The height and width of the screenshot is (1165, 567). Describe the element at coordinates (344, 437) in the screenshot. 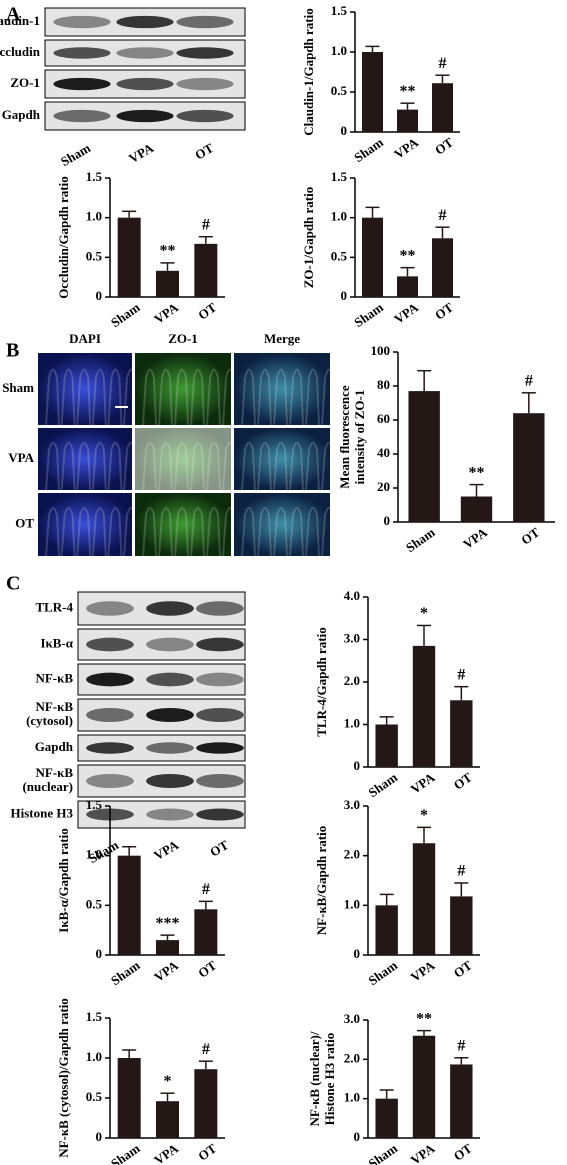

I see `y-axis-label: Mean fluorescence` at that location.